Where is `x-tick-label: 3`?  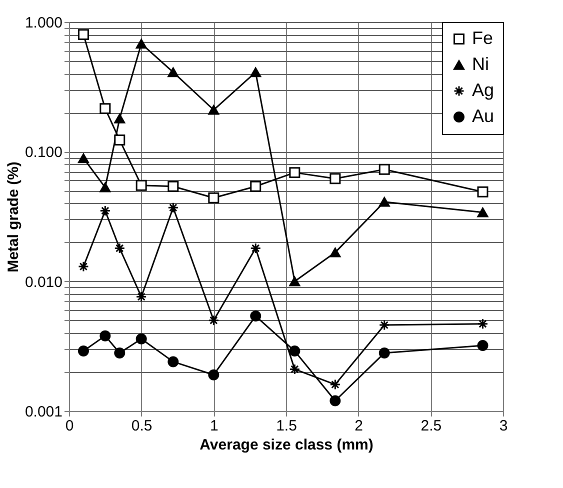 x-tick-label: 3 is located at coordinates (503, 426).